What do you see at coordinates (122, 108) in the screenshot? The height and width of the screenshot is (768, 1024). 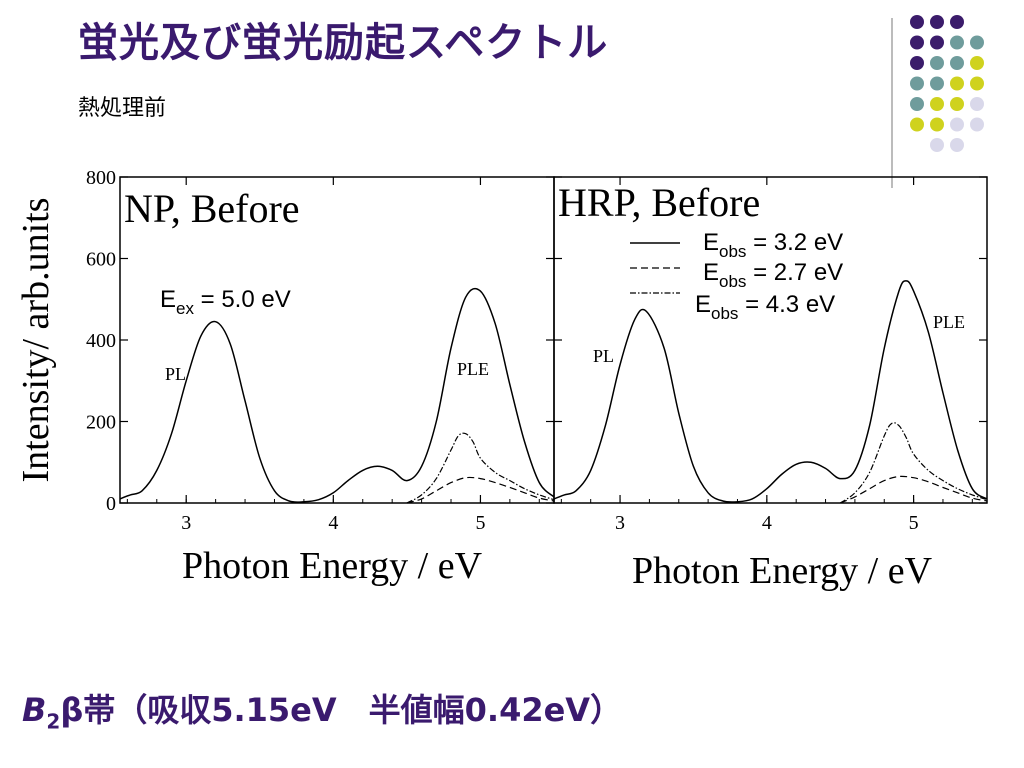 I see `slide-subtitle: 熱処理前` at bounding box center [122, 108].